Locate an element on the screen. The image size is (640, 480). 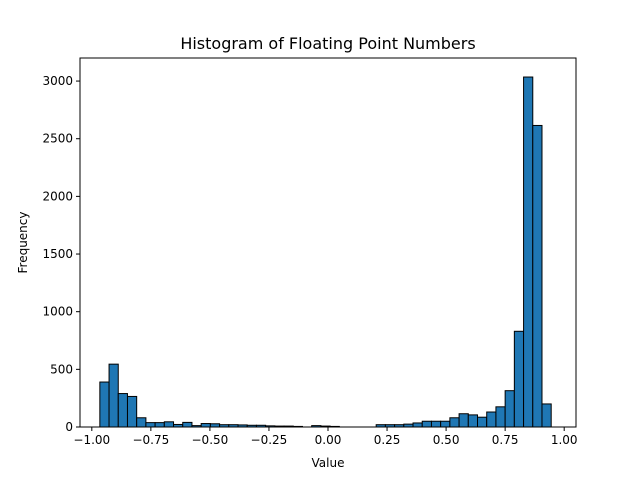
y-axis-ticks: 0 500 1000 1500 2000 2500 3000 is located at coordinates (61, 254).